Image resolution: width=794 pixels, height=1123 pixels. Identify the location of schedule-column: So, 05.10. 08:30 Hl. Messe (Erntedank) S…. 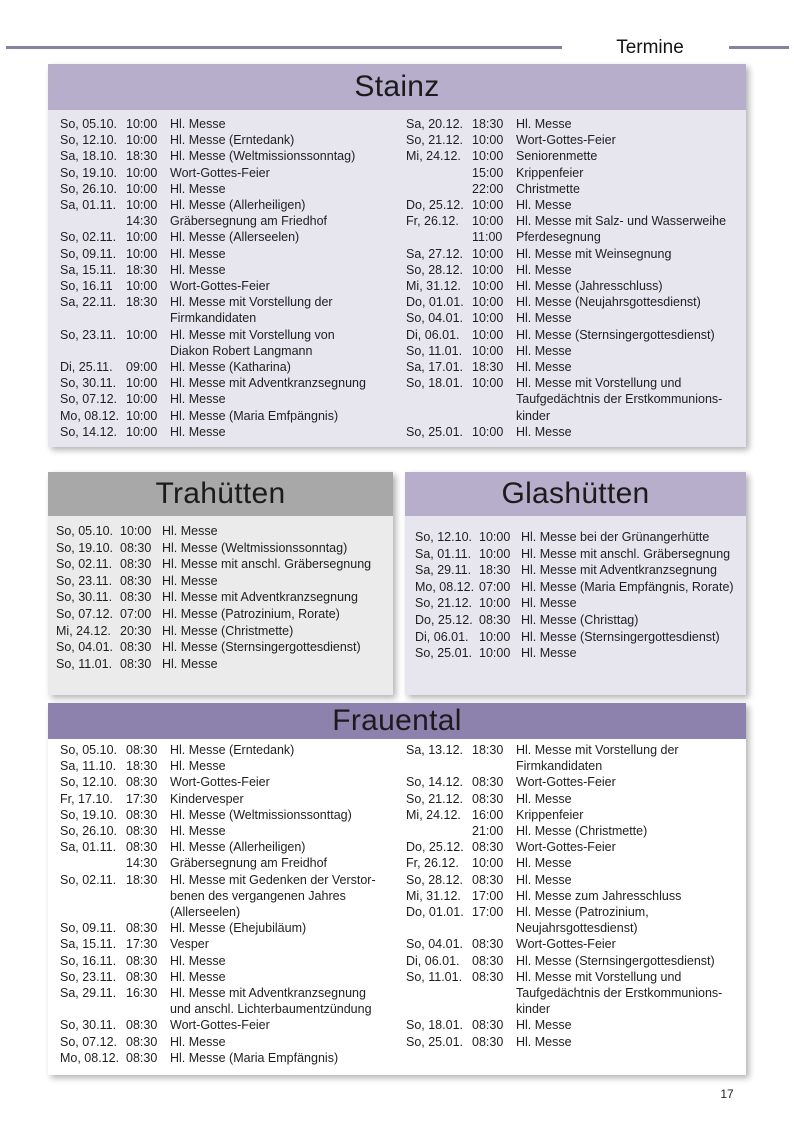
(226, 908).